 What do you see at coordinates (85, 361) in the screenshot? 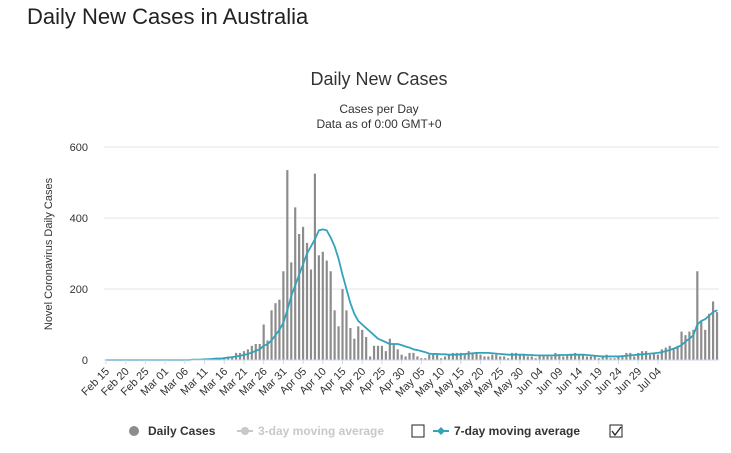
I see `y-tick-label: 0` at bounding box center [85, 361].